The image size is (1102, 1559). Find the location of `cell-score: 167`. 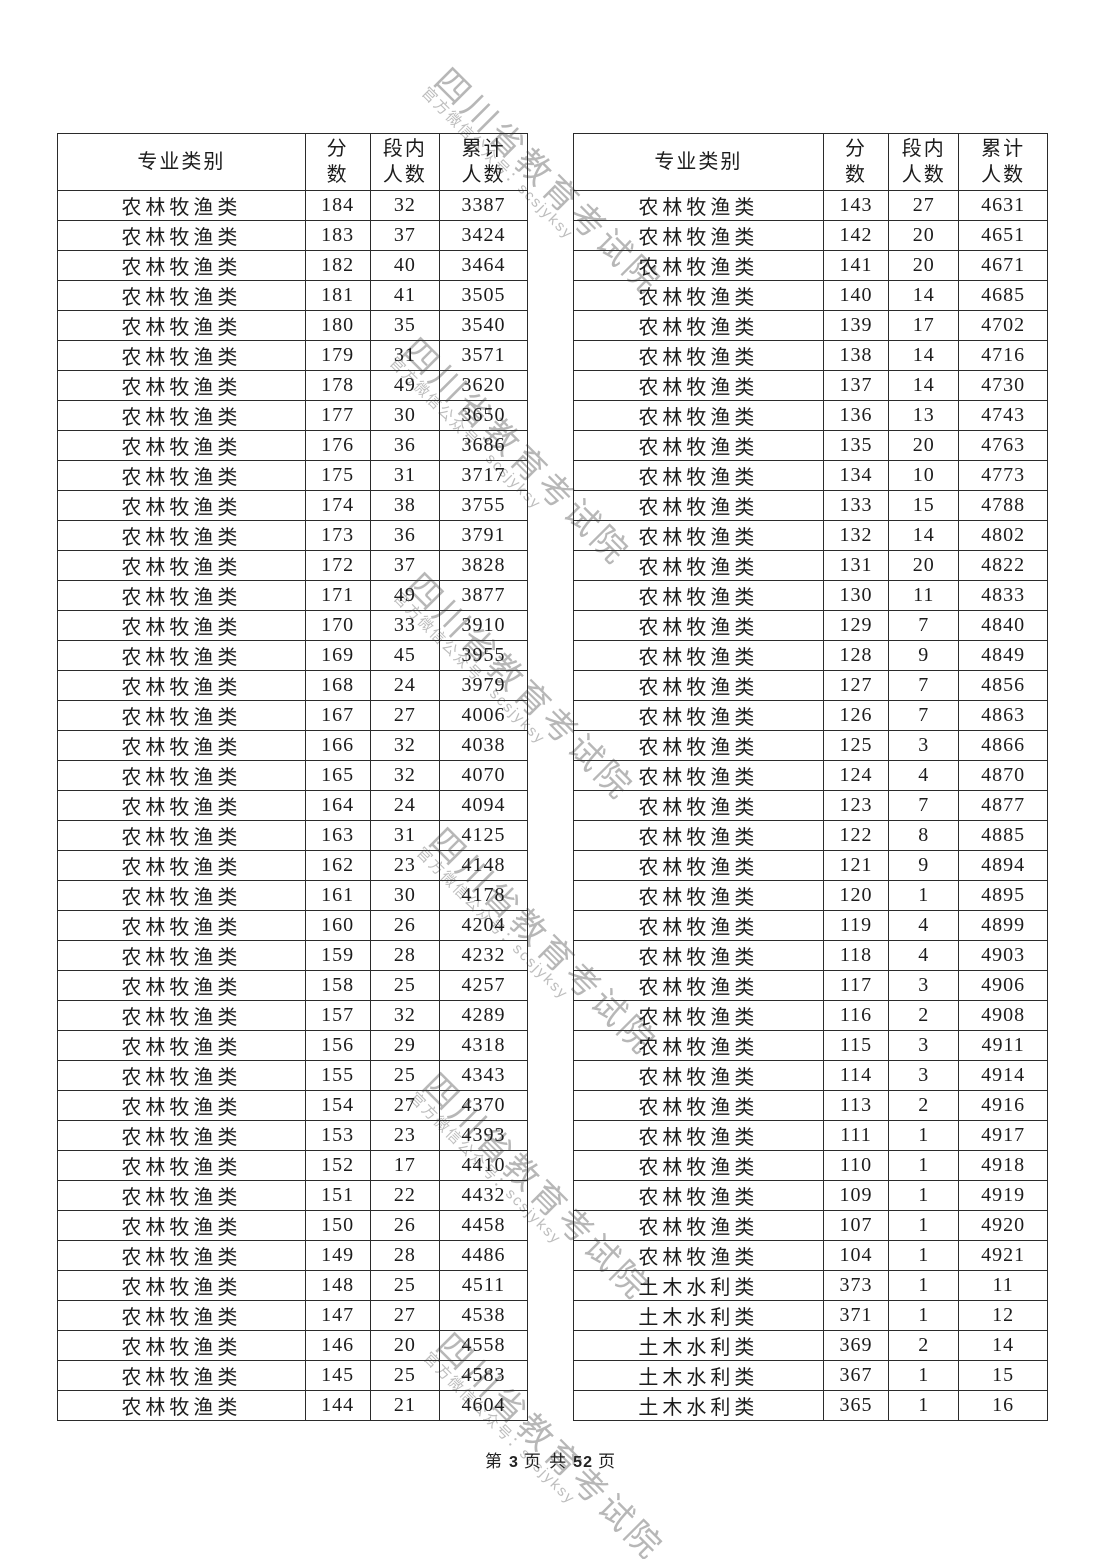

cell-score: 167 is located at coordinates (337, 715).